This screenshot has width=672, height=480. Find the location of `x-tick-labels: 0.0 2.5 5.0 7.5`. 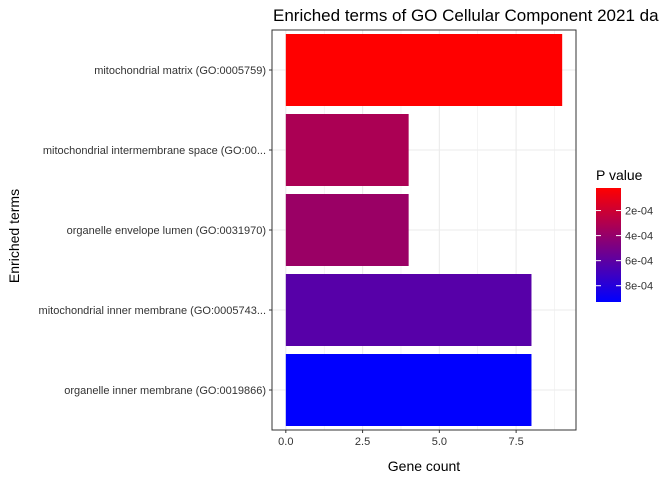

x-tick-labels: 0.0 2.5 5.0 7.5 is located at coordinates (401, 439).